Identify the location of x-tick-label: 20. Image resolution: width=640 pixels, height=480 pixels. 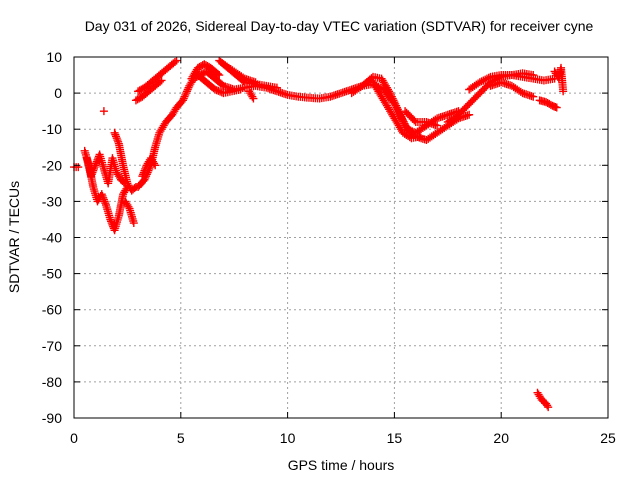
(501, 438).